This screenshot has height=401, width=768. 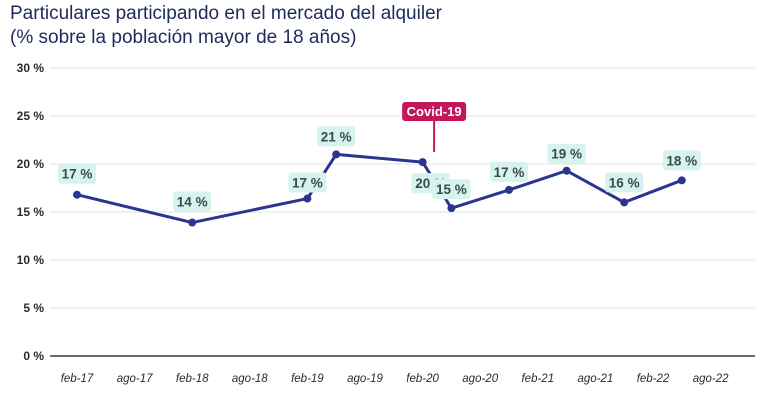 I want to click on x-tick-label: feb-21, so click(x=537, y=379).